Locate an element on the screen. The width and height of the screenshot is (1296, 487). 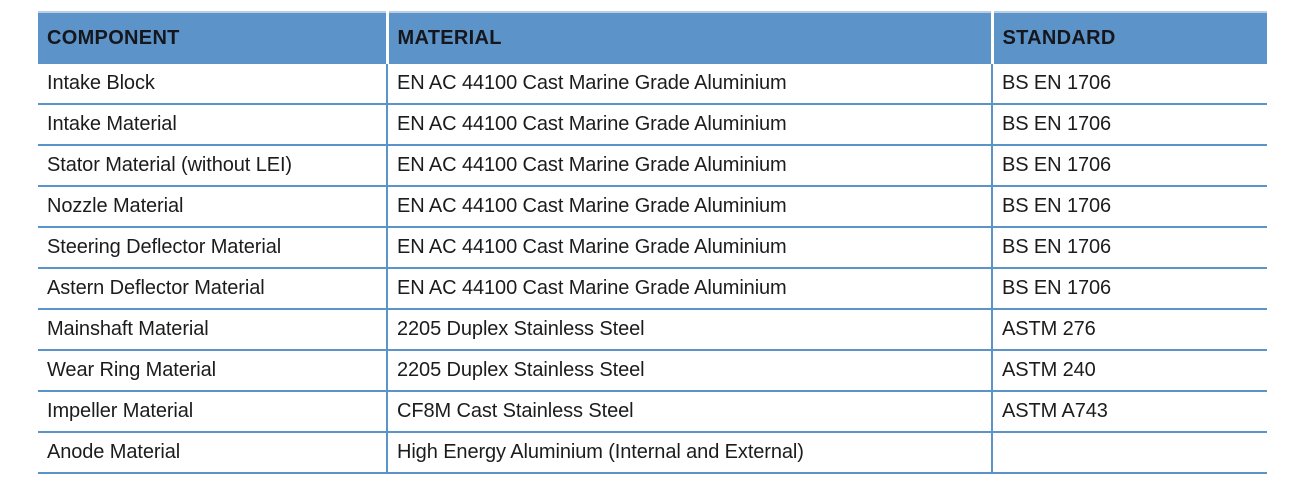
cell-standard is located at coordinates (1129, 453).